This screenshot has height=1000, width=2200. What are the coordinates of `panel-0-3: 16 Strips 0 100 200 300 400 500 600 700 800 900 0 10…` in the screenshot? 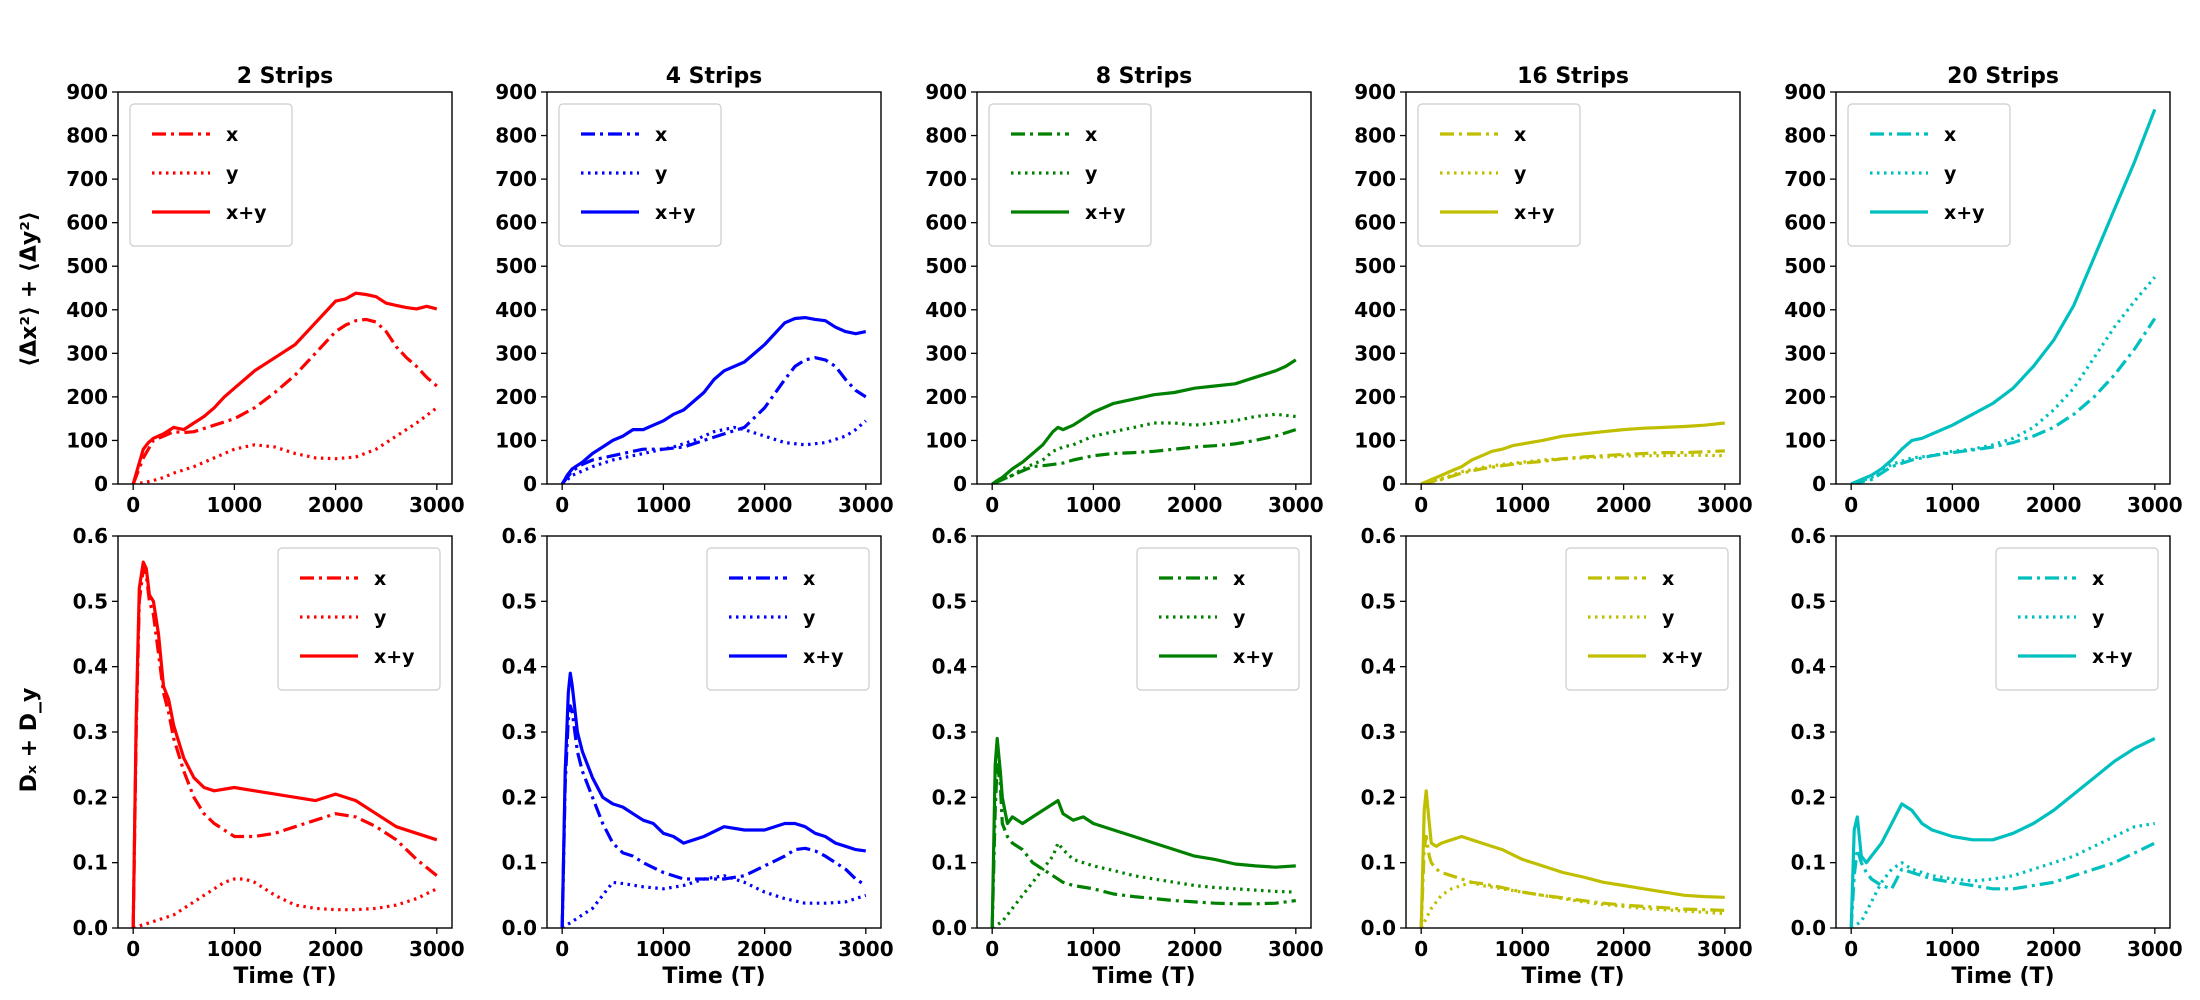 It's located at (1553, 290).